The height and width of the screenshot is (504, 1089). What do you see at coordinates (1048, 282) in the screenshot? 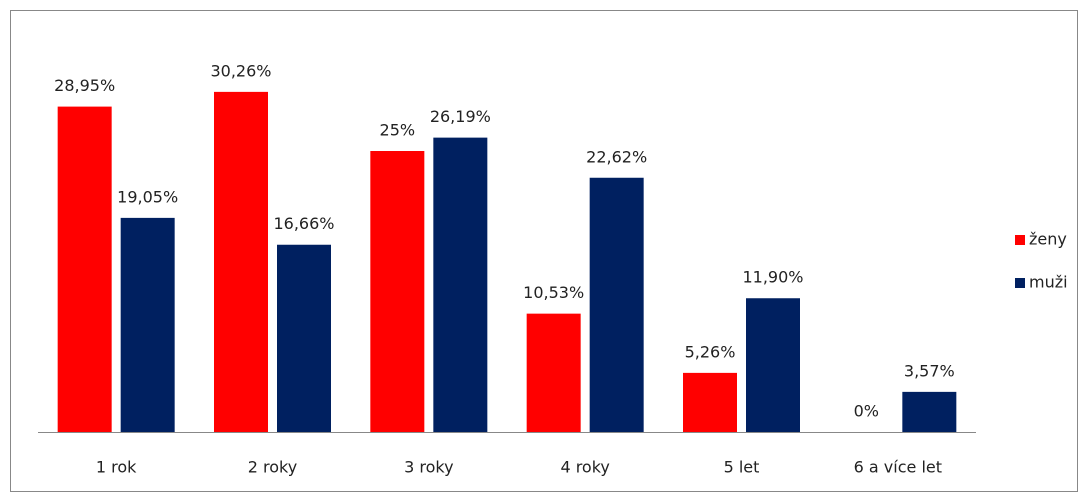
I see `legend-label: muži` at bounding box center [1048, 282].